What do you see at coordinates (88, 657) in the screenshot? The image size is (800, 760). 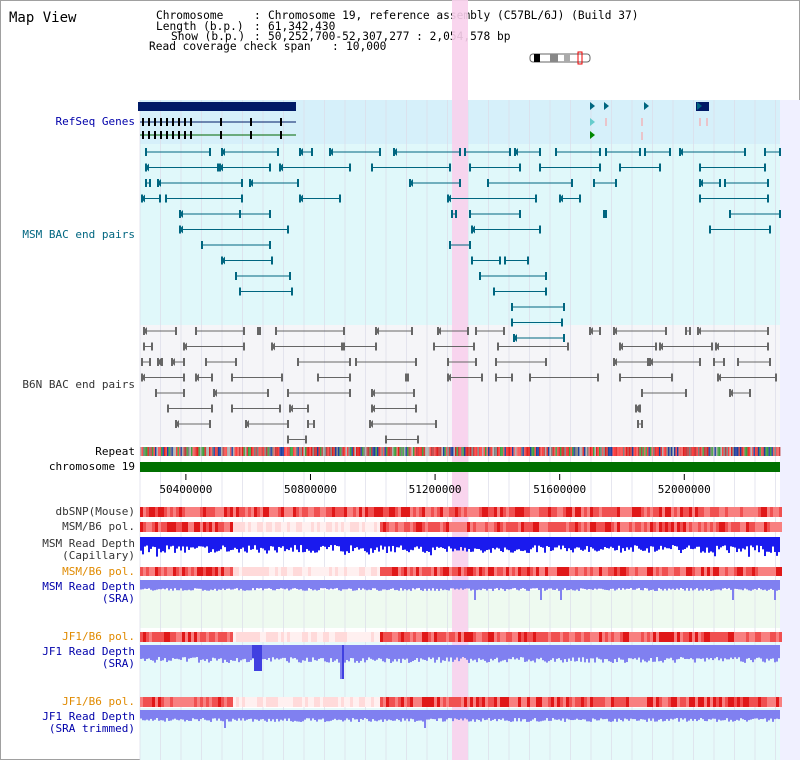 I see `track-label-jf1-depth-sra: JF1 Read Depth (SRA)` at bounding box center [88, 657].